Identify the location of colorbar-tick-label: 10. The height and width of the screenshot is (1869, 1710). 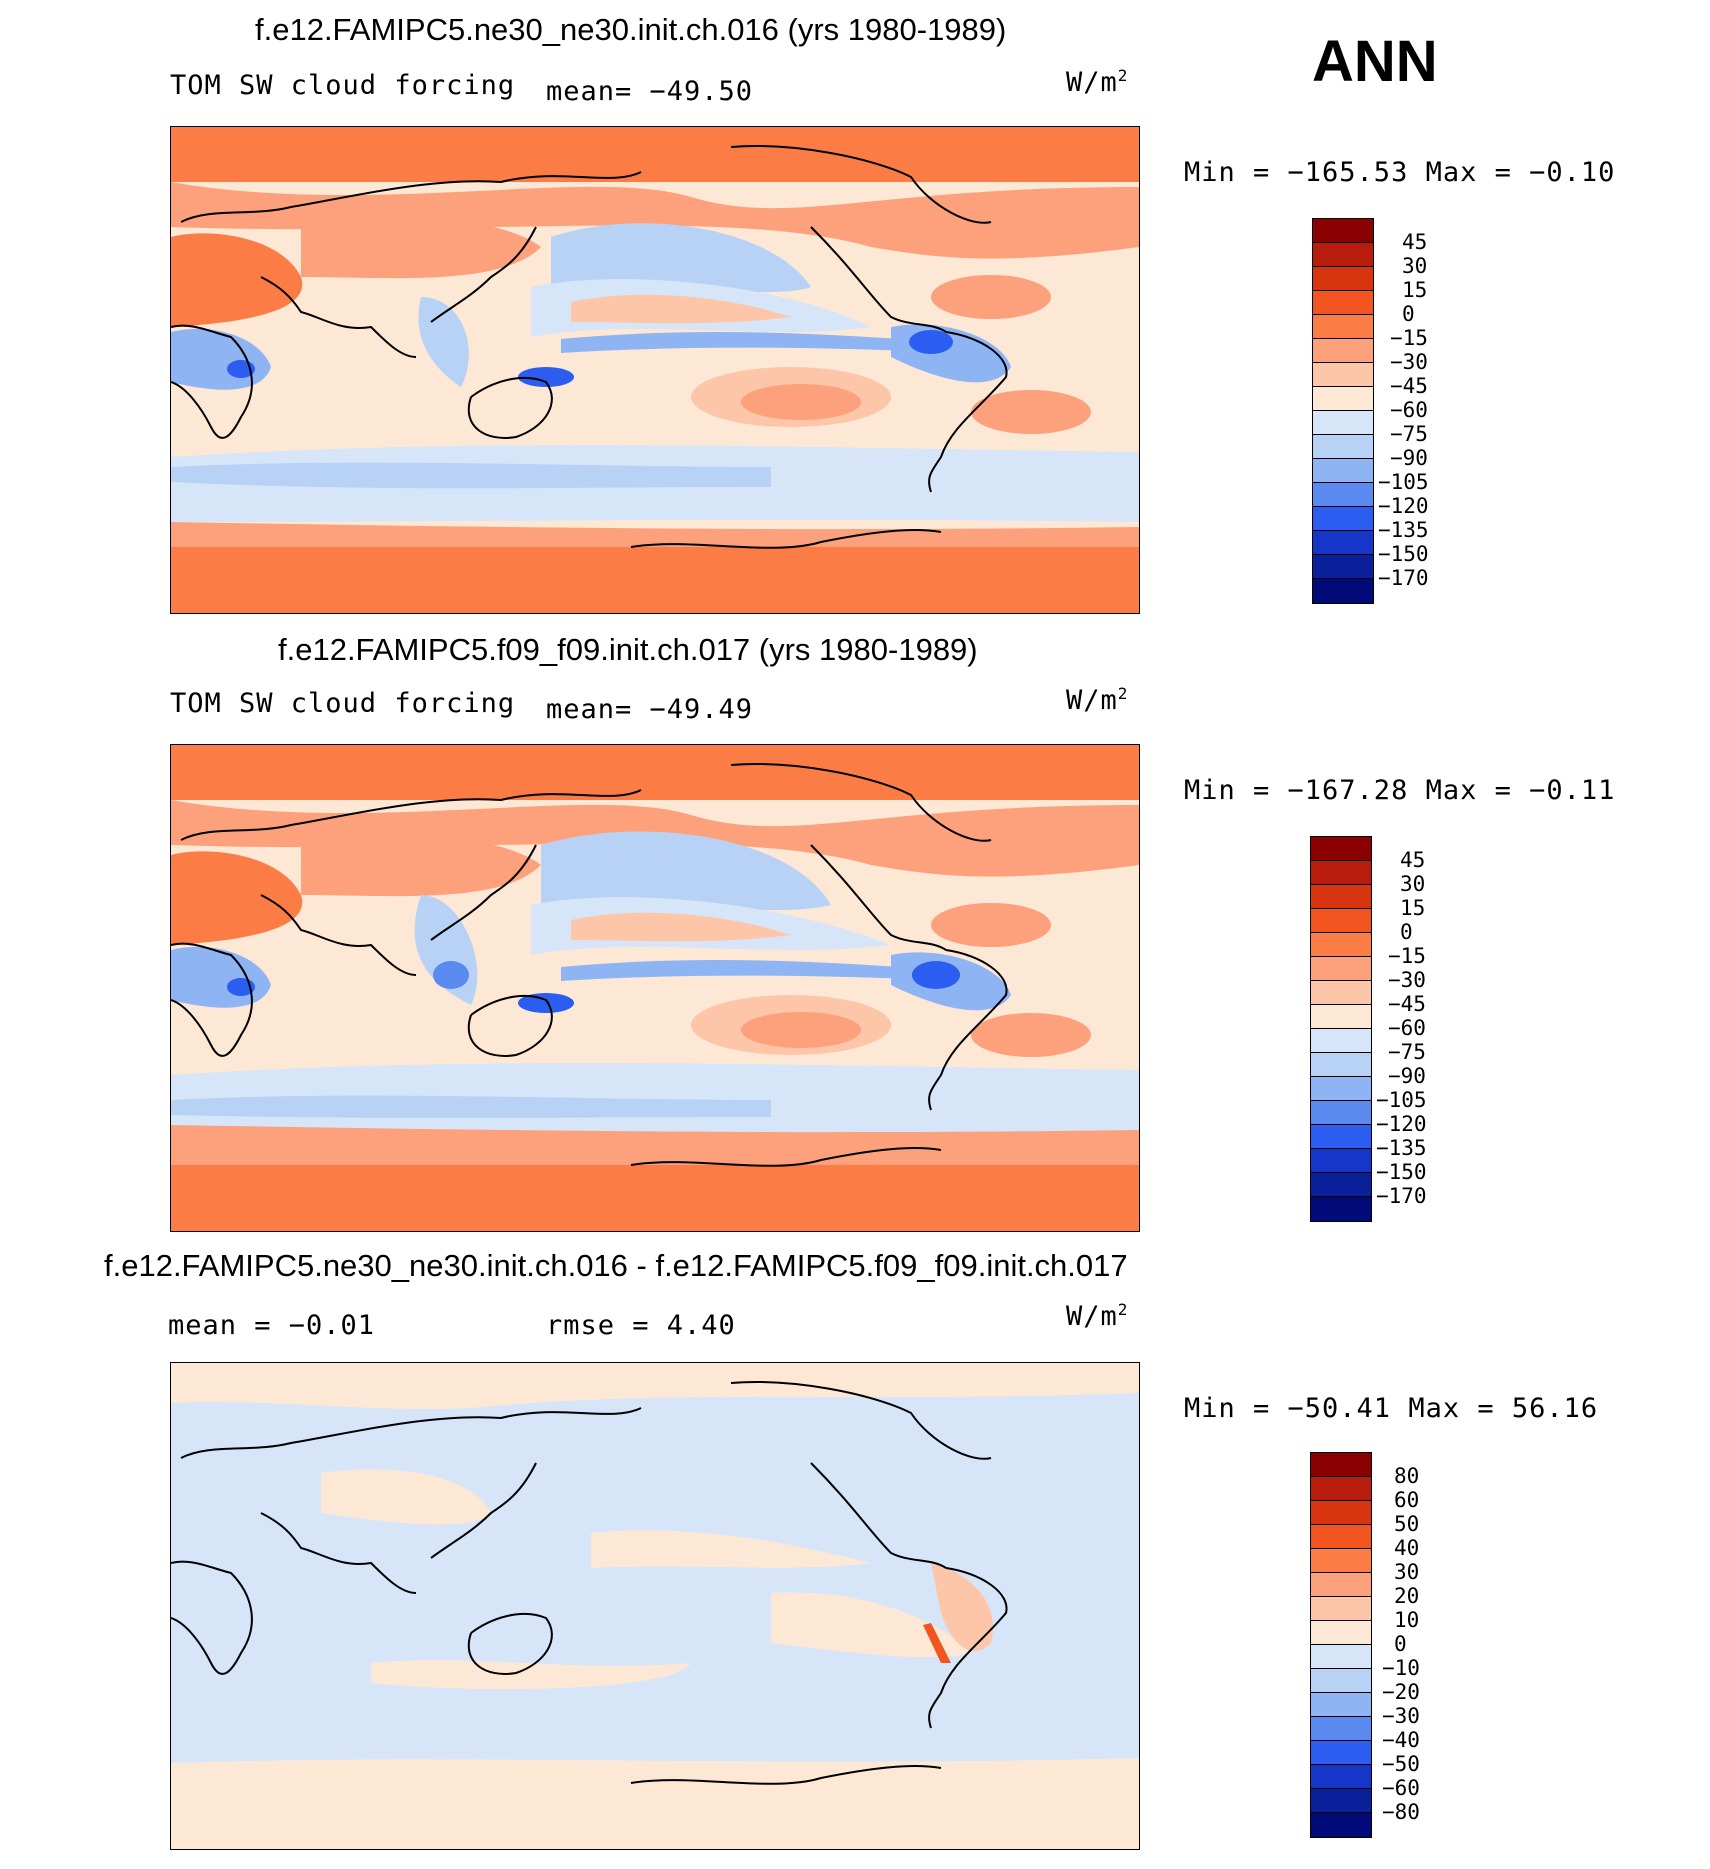
(1407, 1620).